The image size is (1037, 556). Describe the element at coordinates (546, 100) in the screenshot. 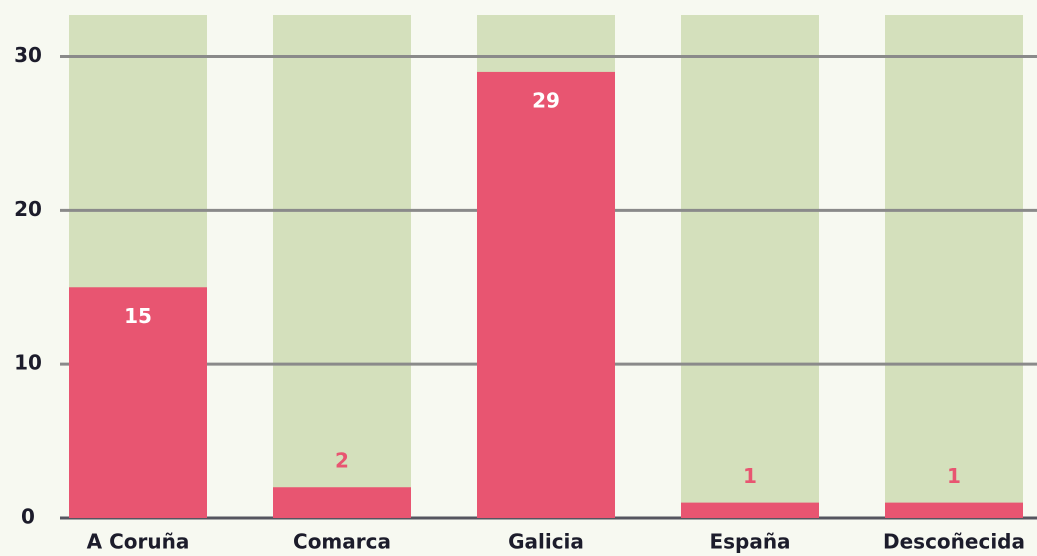

I see `value-label: 29` at that location.